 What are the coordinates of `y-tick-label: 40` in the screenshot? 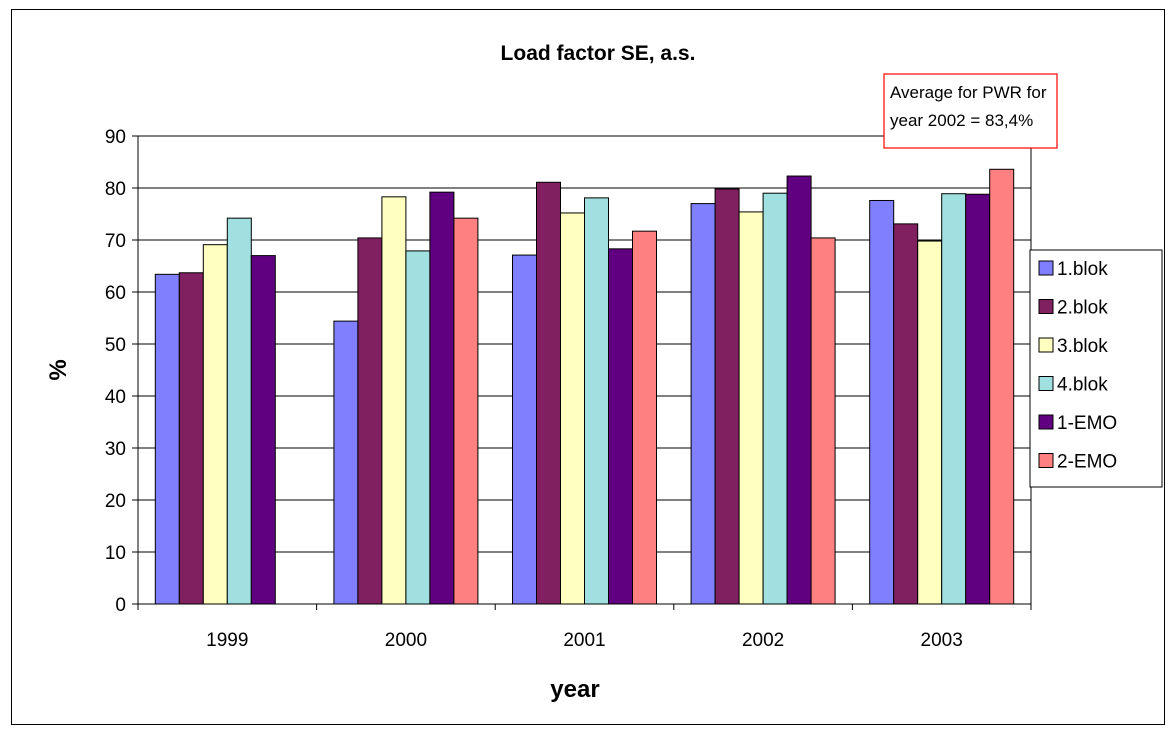 It's located at (115, 397).